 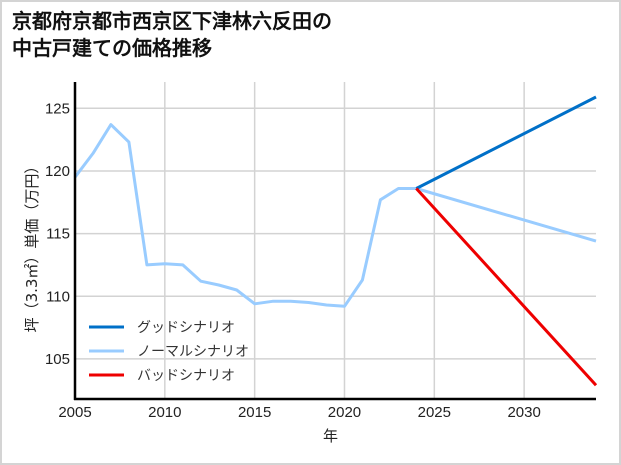 What do you see at coordinates (74, 412) in the screenshot?
I see `x-tick-label: 2005` at bounding box center [74, 412].